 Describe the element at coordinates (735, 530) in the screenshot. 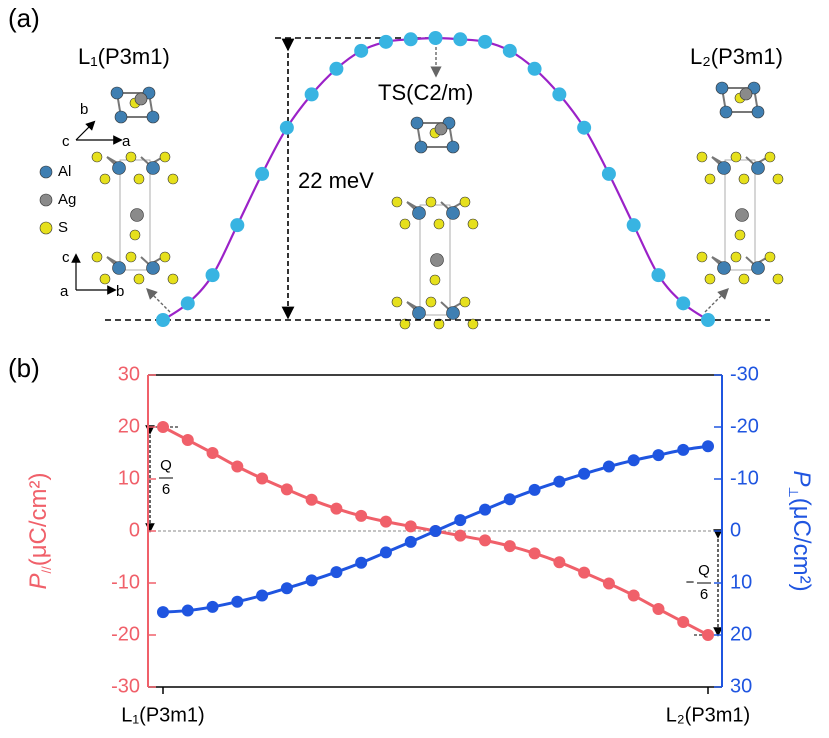

I see `y2-tick-label: 0` at that location.